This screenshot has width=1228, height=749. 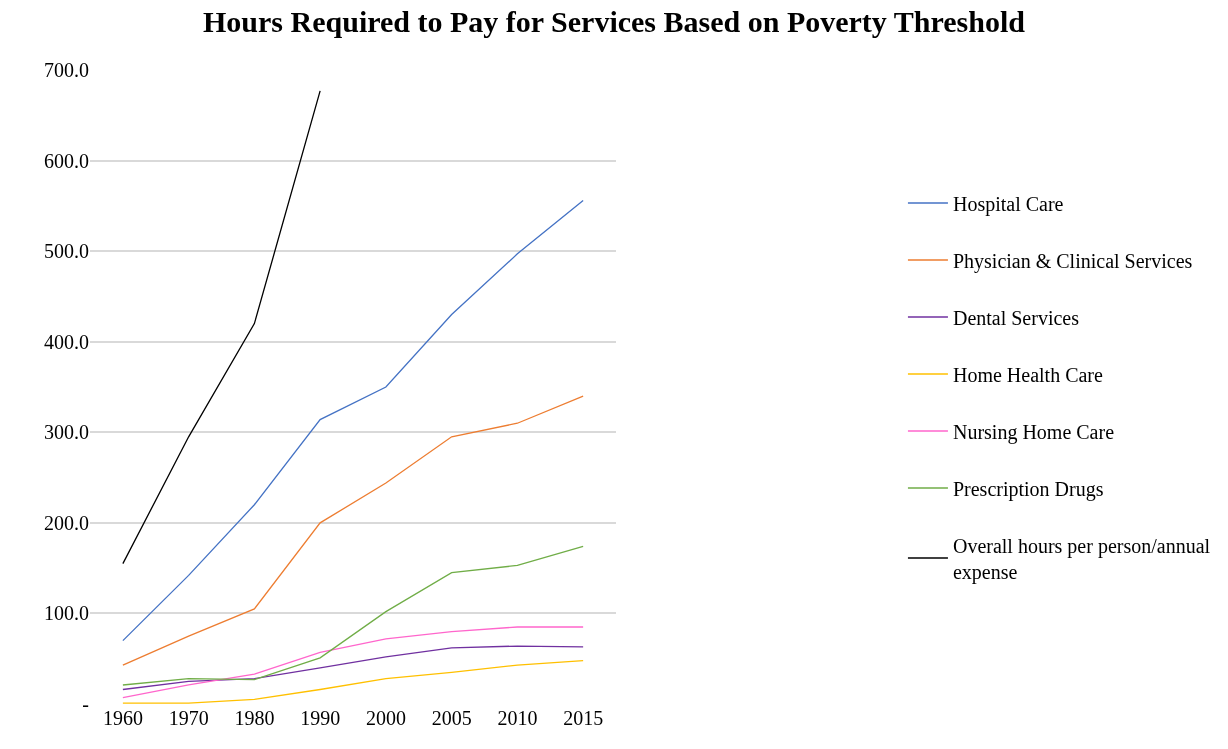 What do you see at coordinates (254, 718) in the screenshot?
I see `x-tick-label: 1980` at bounding box center [254, 718].